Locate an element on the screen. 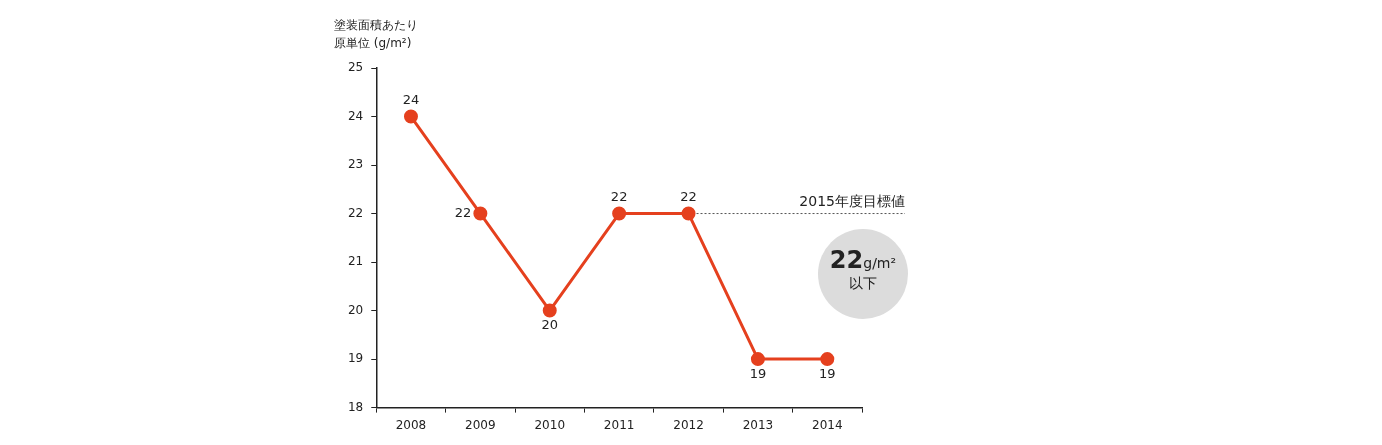 The image size is (1382, 445). y-tick-label: 21 is located at coordinates (355, 261).